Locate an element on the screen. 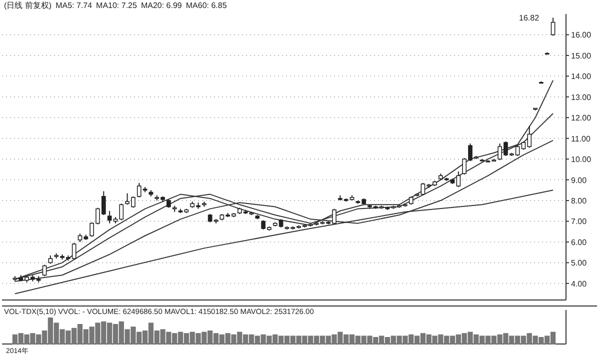  text: MA20: 6.99 is located at coordinates (161, 5).